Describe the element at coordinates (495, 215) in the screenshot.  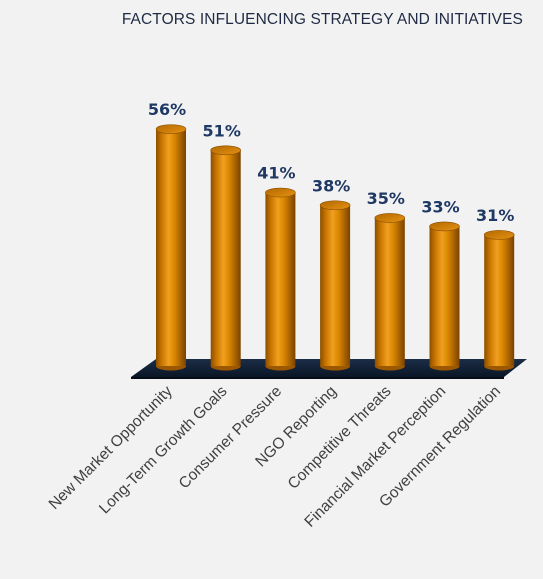
I see `data-label: 31%` at that location.